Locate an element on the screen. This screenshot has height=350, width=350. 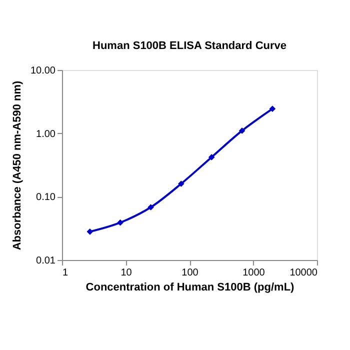
chart-title: Human S100B ELISA Standard Curve is located at coordinates (189, 46).